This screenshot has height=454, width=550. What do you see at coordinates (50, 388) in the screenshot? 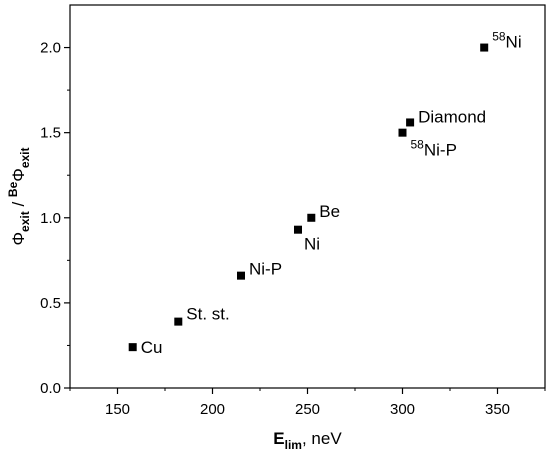
I see `y-tick-label: 0.0` at bounding box center [50, 388].